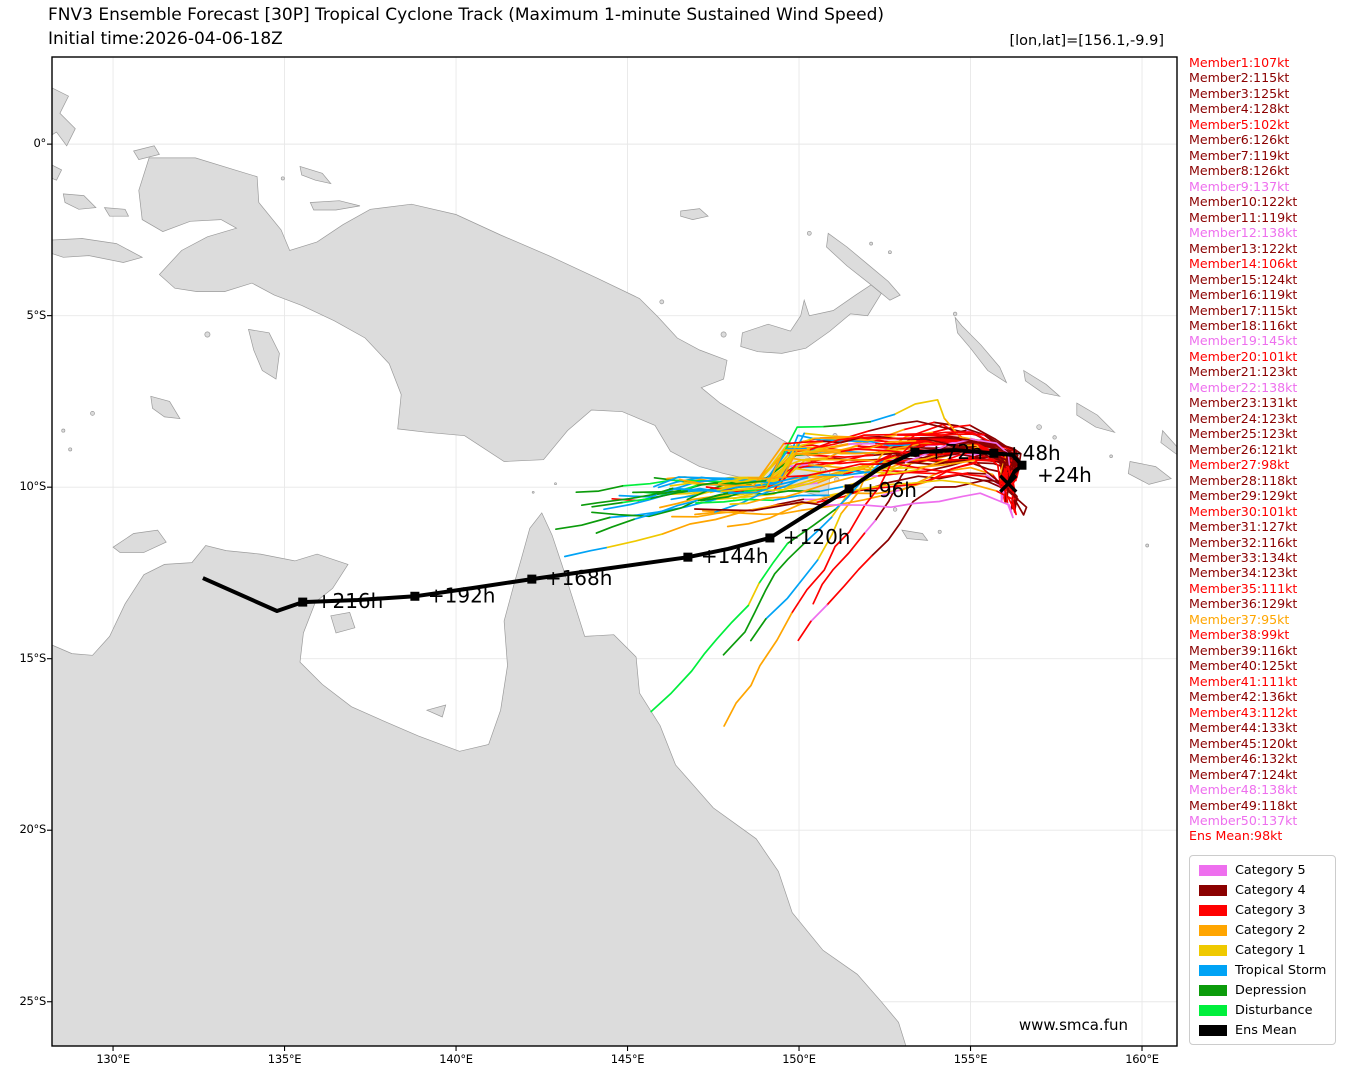  I want to click on x-tick-label: 130°E, so click(113, 1059).